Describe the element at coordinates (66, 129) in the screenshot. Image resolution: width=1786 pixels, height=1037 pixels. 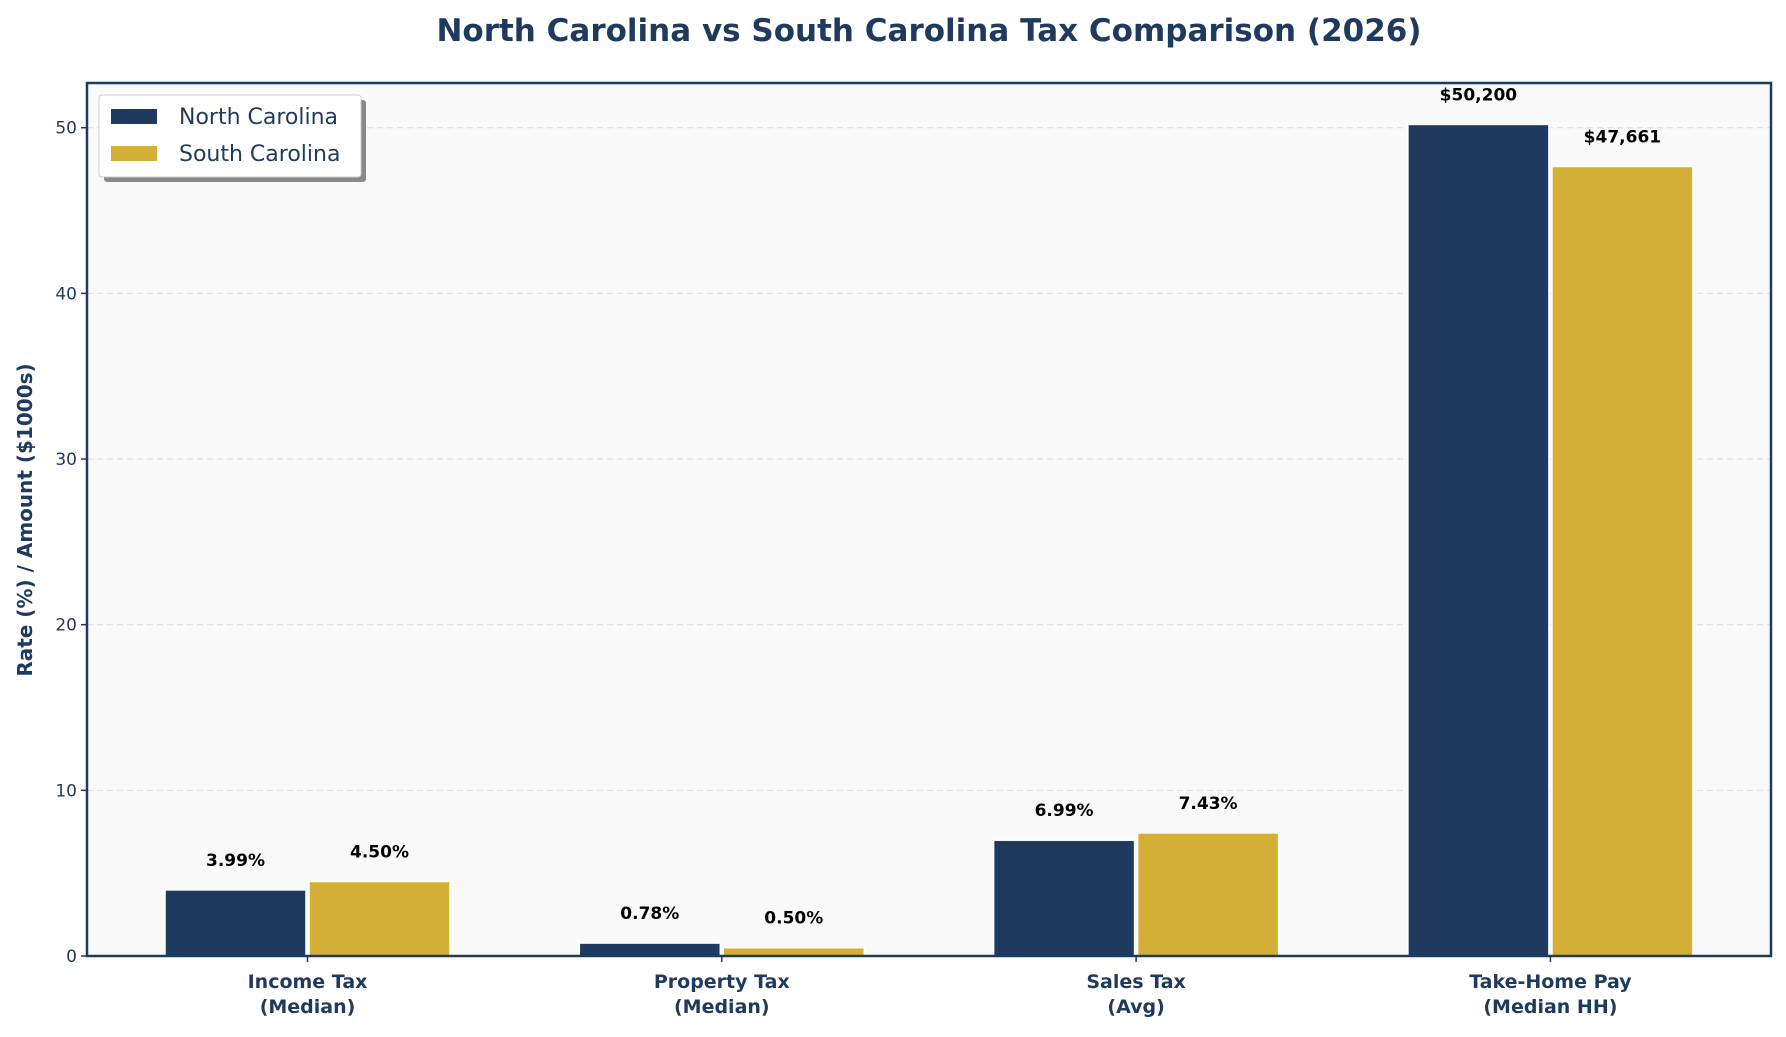
I see `y-tick-label: 50` at that location.